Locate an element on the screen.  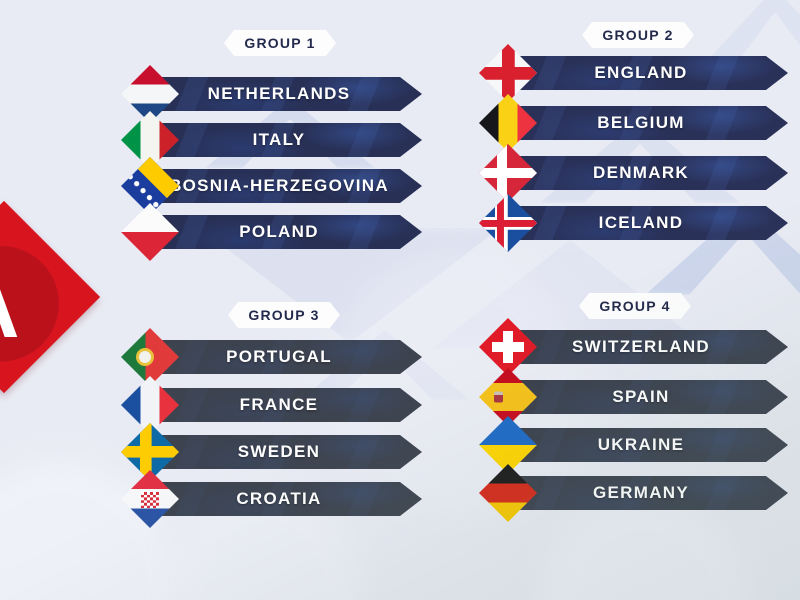
team-banner: PORTUGAL is located at coordinates (286, 357).